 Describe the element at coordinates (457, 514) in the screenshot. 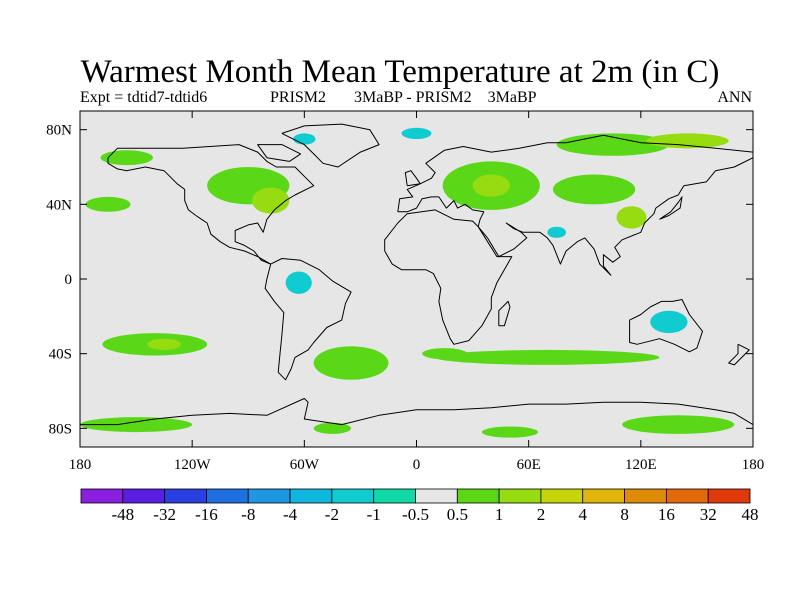

I see `colorbar-label: 0.5` at that location.